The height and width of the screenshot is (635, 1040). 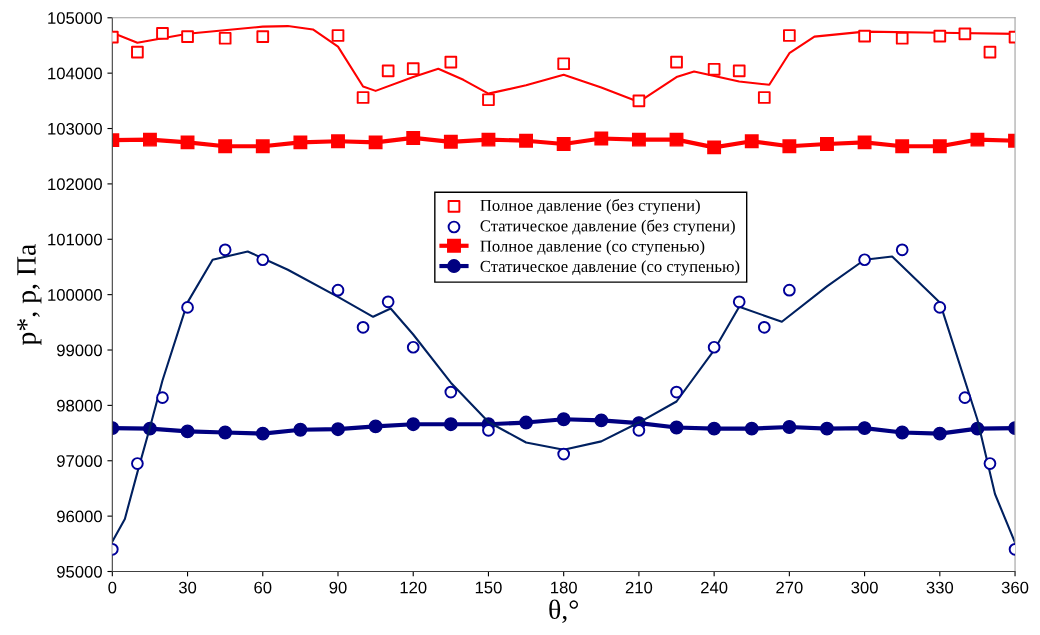 What do you see at coordinates (112, 587) in the screenshot?
I see `x-tick-label: 0` at bounding box center [112, 587].